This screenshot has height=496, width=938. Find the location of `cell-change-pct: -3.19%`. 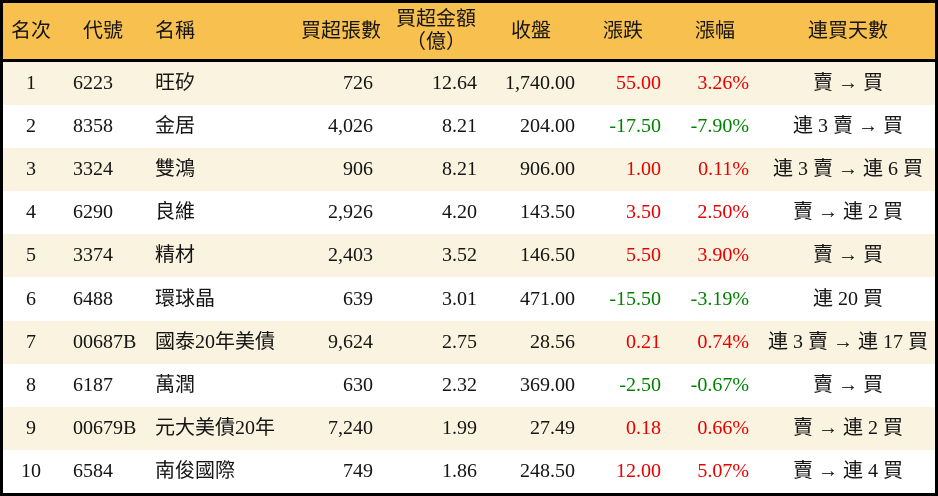

cell-change-pct: -3.19% is located at coordinates (719, 298).